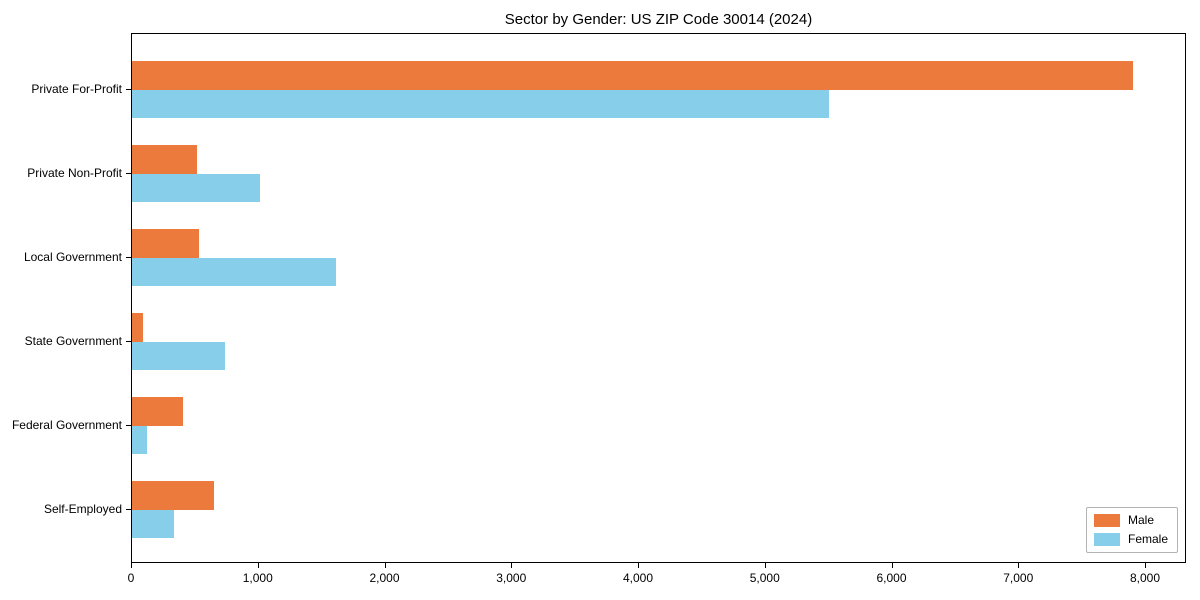 This screenshot has width=1200, height=600. Describe the element at coordinates (1018, 578) in the screenshot. I see `x-axis-label: 7,000` at that location.